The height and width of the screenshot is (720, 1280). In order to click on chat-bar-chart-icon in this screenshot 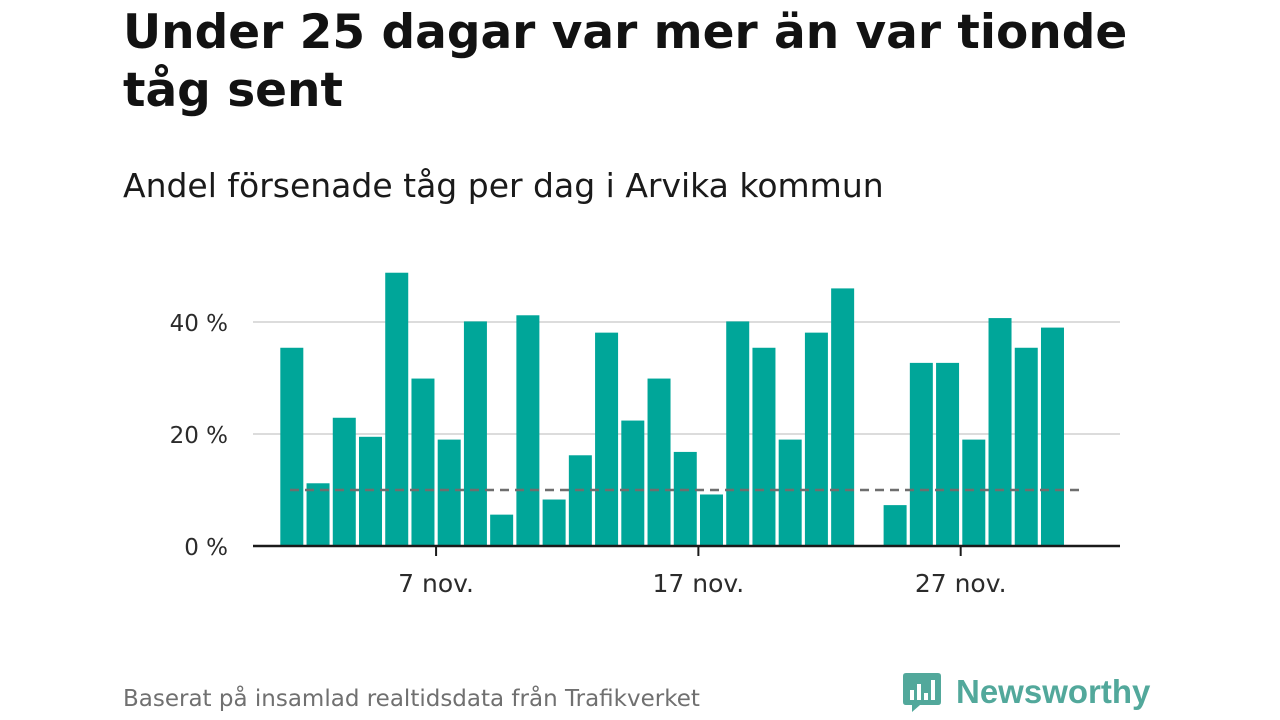, I will do `click(922, 692)`.